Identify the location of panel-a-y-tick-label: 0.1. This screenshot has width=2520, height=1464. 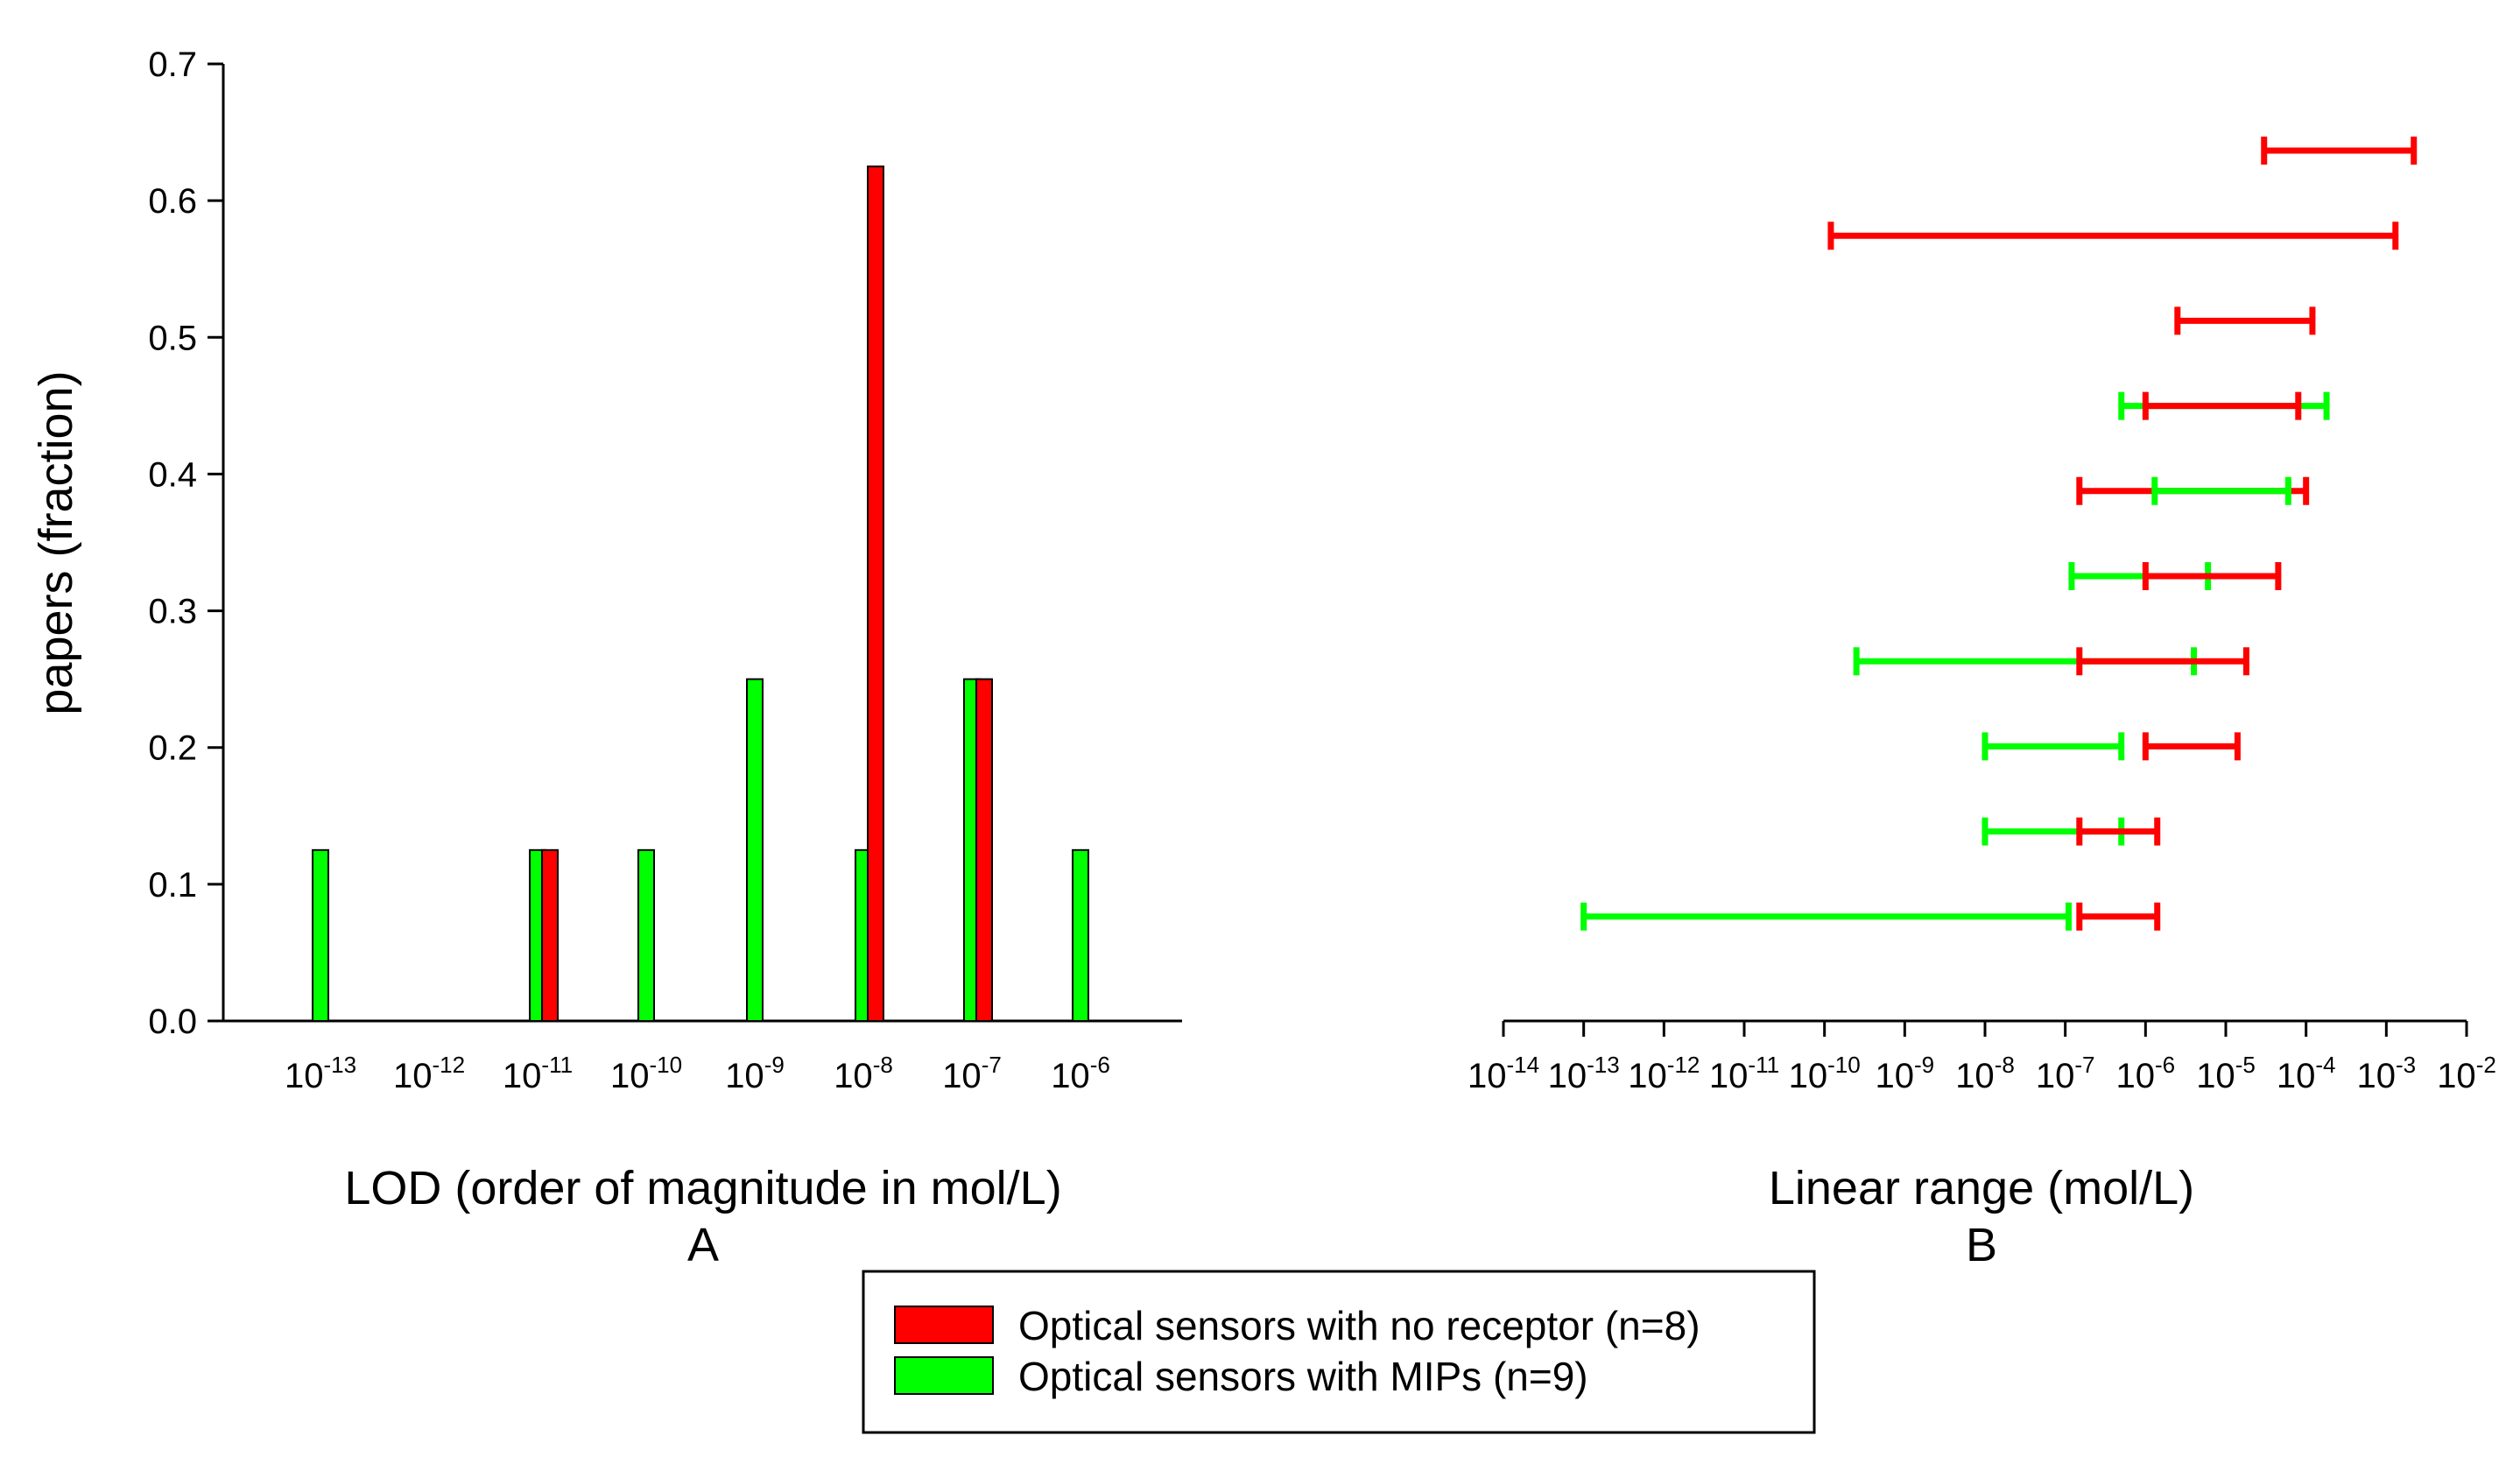
(172, 885).